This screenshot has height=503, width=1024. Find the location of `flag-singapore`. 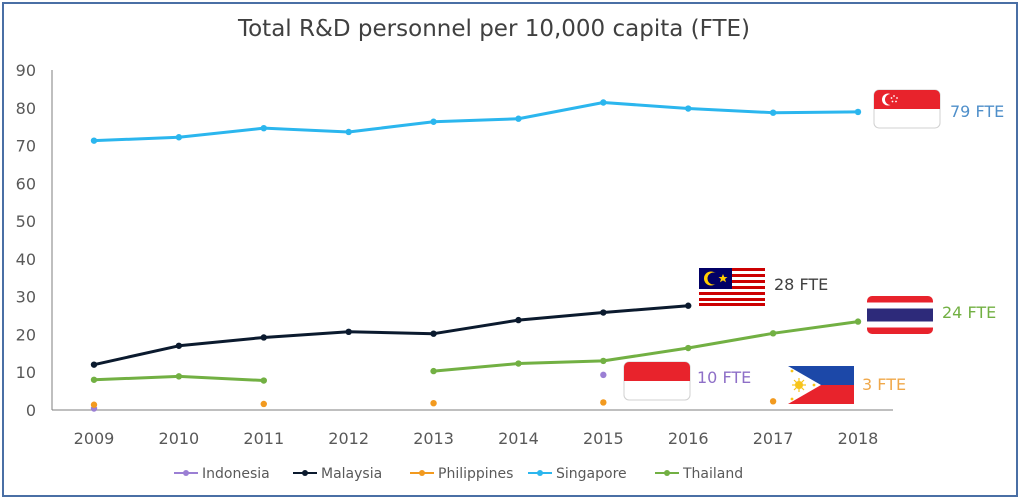

flag-singapore is located at coordinates (907, 109).